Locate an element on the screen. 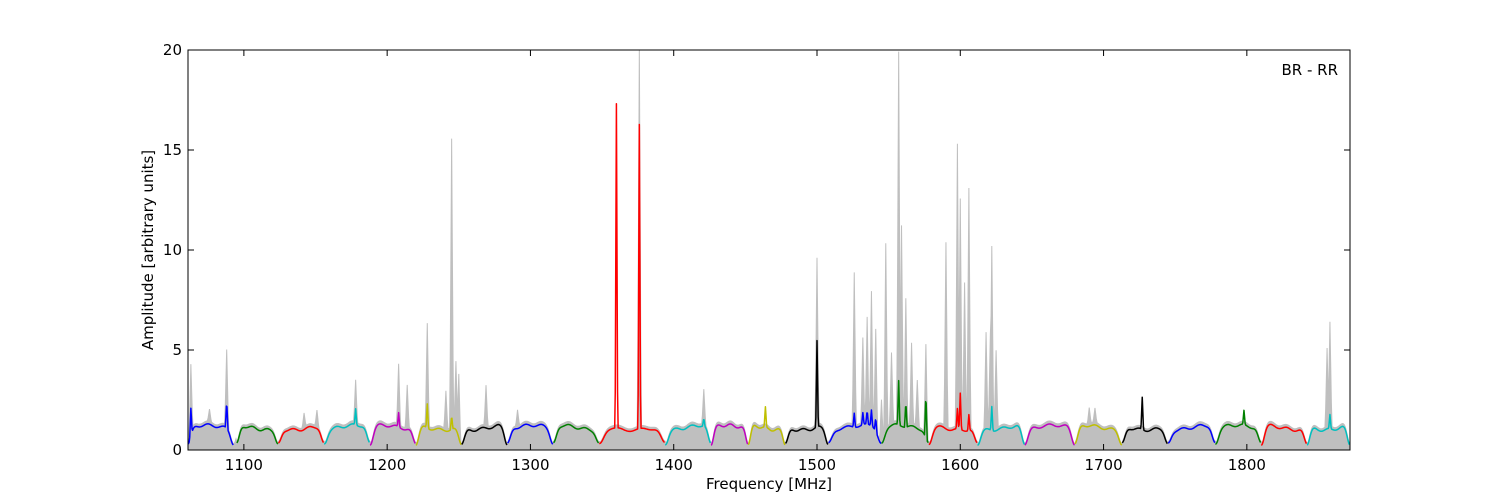  x-tick-label: 1100 is located at coordinates (244, 465).